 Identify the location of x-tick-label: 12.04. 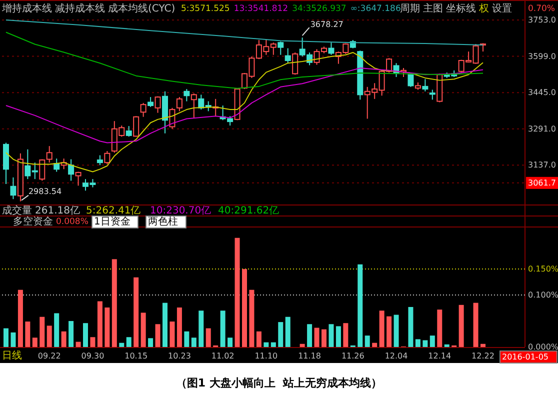
(396, 356).